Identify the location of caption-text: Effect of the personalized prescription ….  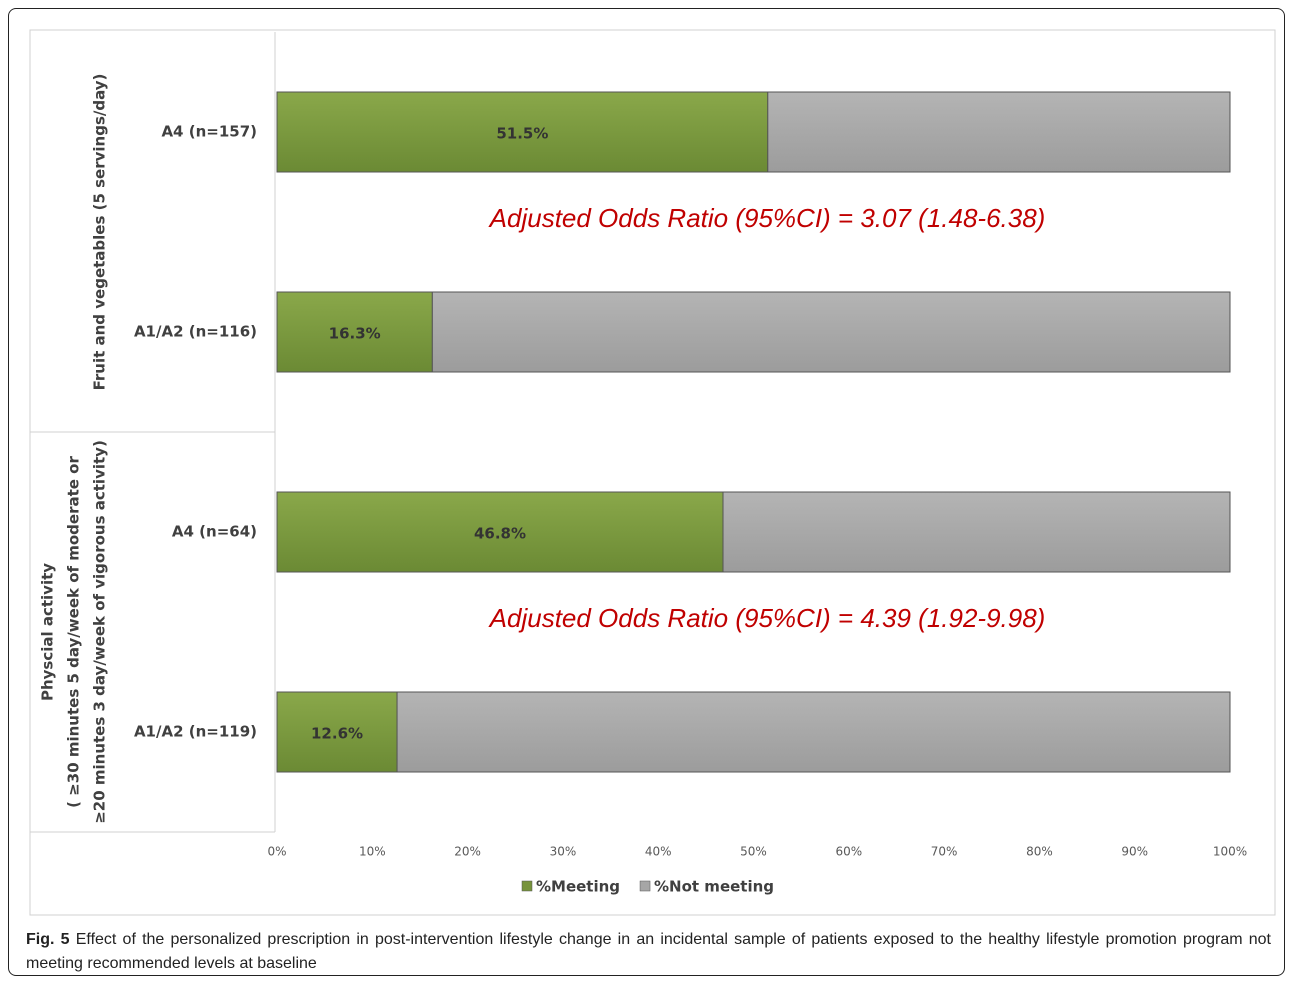
(648, 951).